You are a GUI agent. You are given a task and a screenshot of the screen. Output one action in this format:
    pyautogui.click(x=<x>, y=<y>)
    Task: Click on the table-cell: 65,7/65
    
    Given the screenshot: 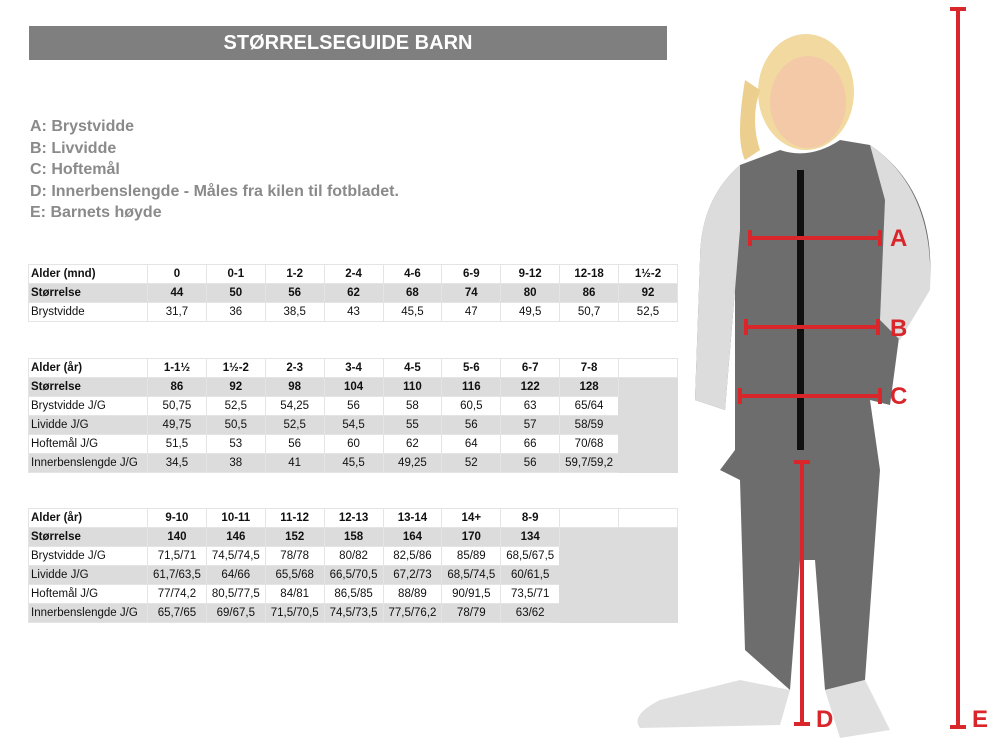 What is the action you would take?
    pyautogui.click(x=177, y=613)
    